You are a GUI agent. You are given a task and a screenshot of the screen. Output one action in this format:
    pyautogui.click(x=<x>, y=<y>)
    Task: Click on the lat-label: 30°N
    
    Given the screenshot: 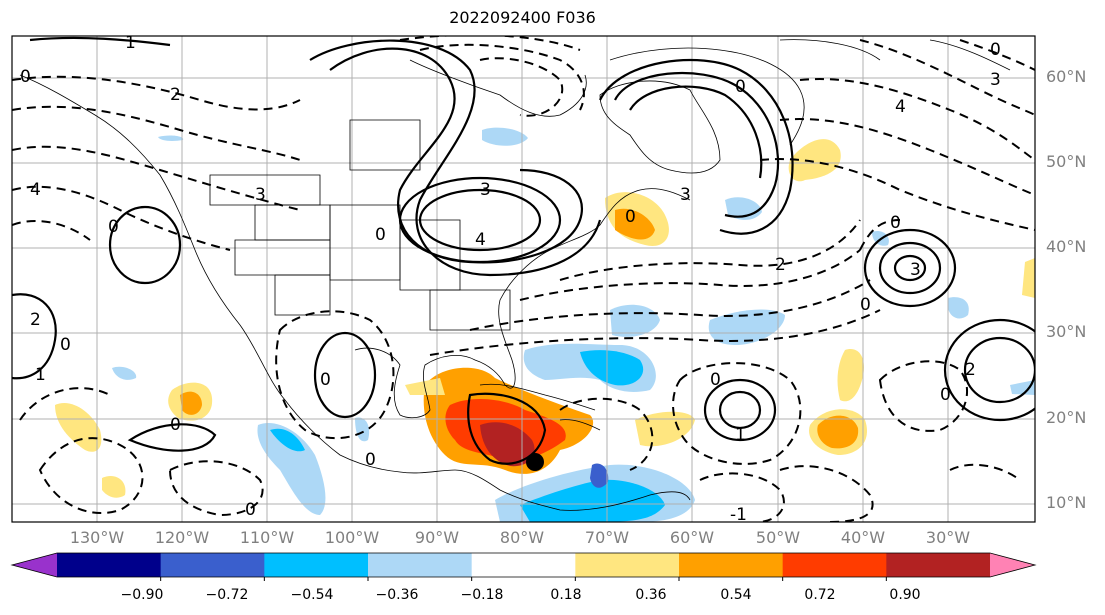 What is the action you would take?
    pyautogui.click(x=1066, y=331)
    